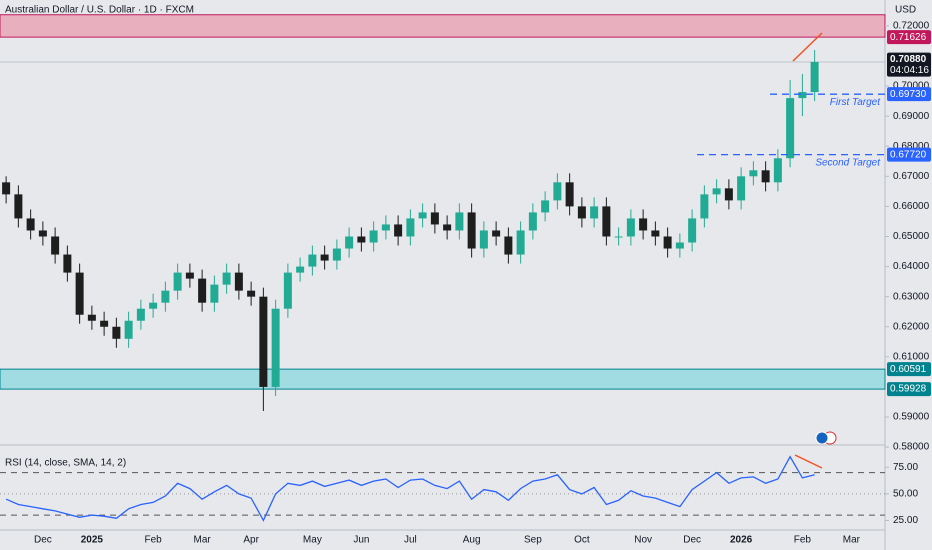 The height and width of the screenshot is (550, 932). I want to click on rsi-title: RSI (14, close, SMA, 14, 2), so click(65, 463).